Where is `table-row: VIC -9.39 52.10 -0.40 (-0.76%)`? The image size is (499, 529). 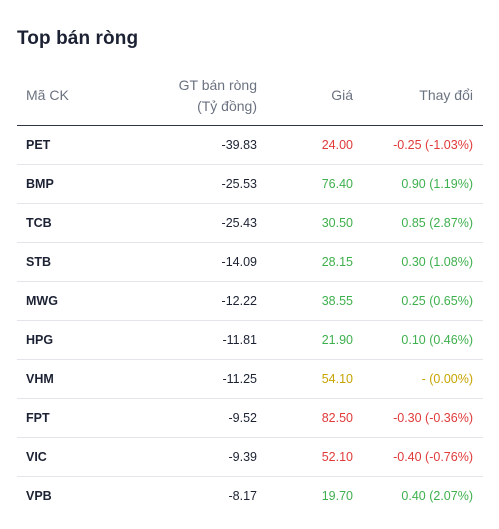
table-row: VIC -9.39 52.10 -0.40 (-0.76%) is located at coordinates (250, 457).